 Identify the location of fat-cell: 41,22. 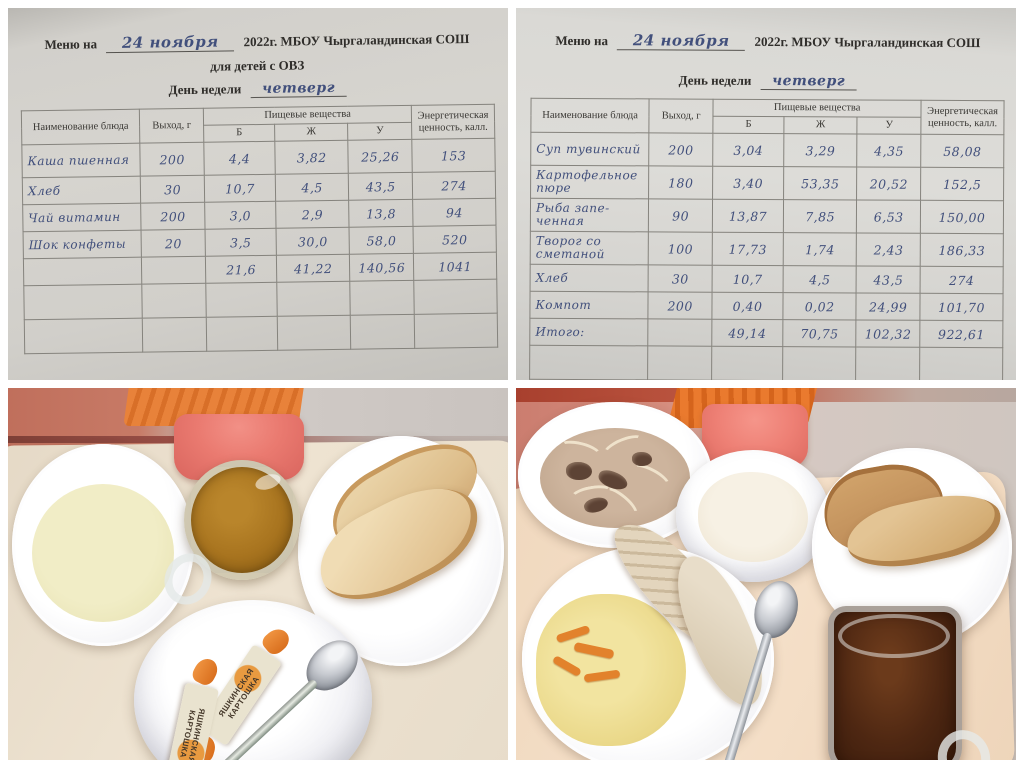
(313, 268).